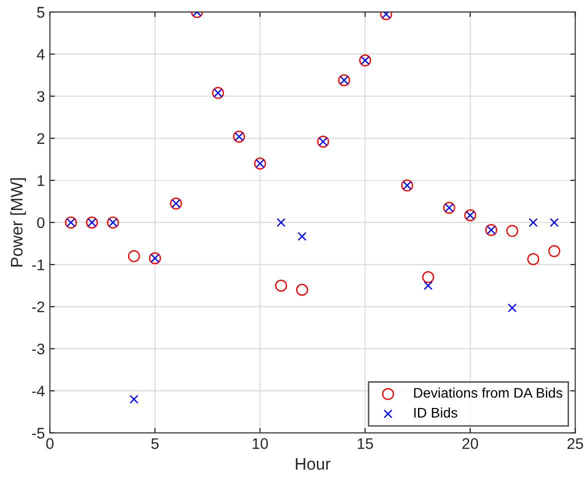  Describe the element at coordinates (41, 180) in the screenshot. I see `y-tick-label: 1` at that location.